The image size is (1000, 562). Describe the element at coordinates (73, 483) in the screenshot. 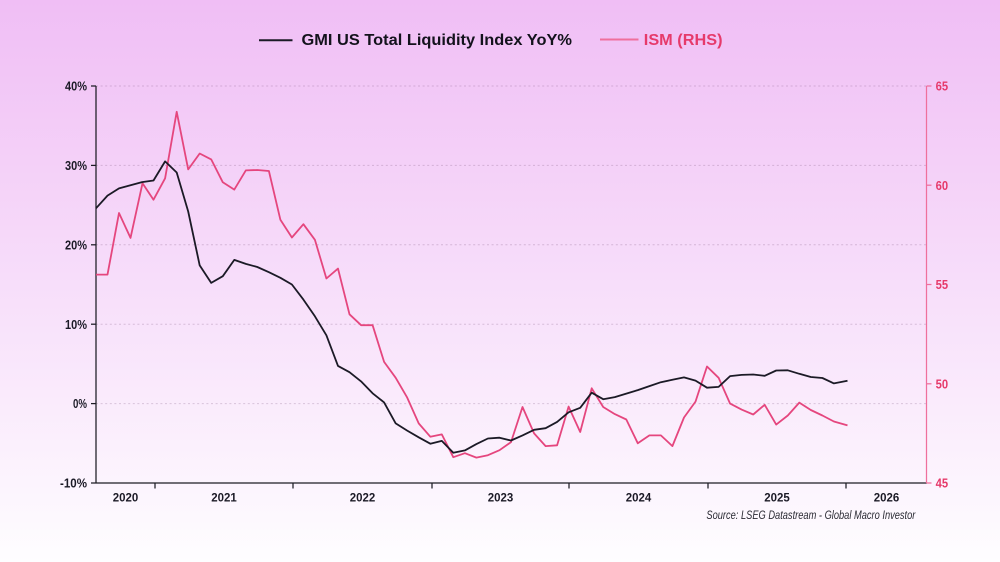

I see `svg-text: -10%` at that location.